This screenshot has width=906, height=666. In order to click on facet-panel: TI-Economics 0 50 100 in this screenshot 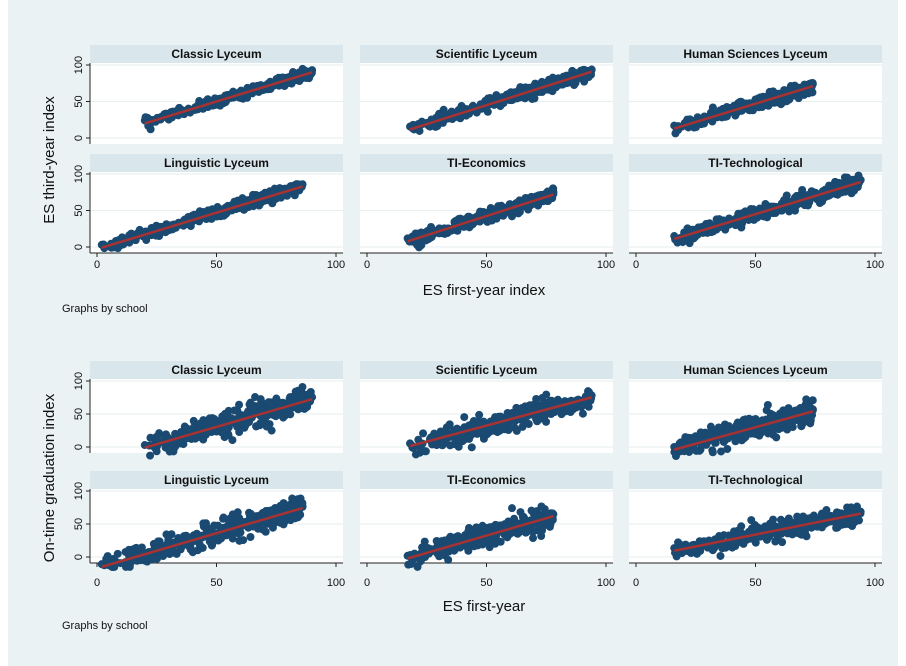, I will do `click(487, 212)`.